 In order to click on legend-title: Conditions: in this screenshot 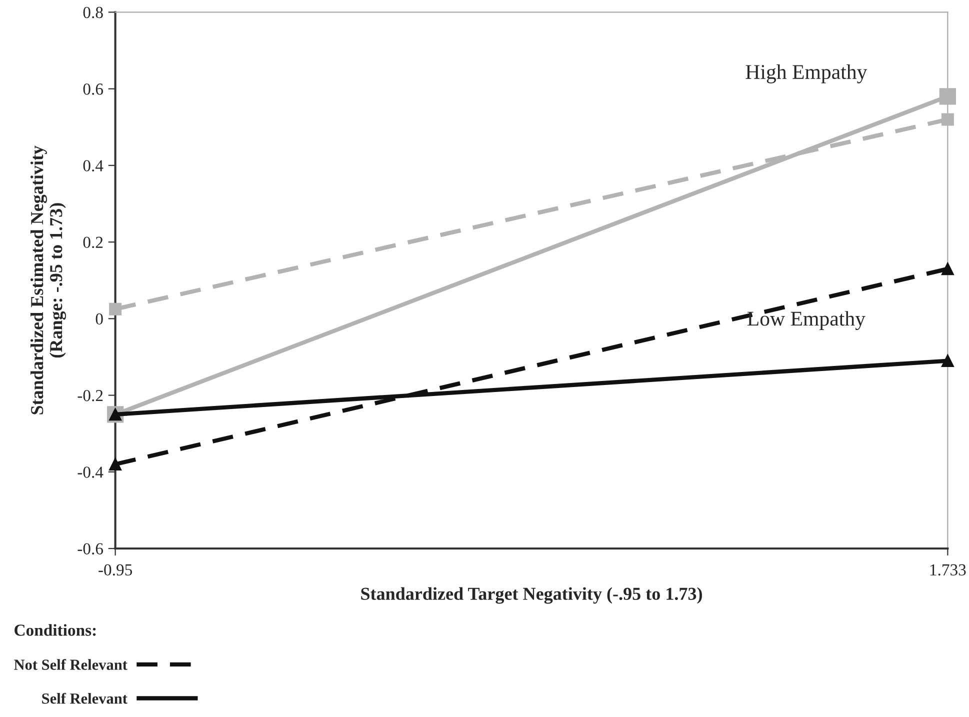, I will do `click(55, 630)`.